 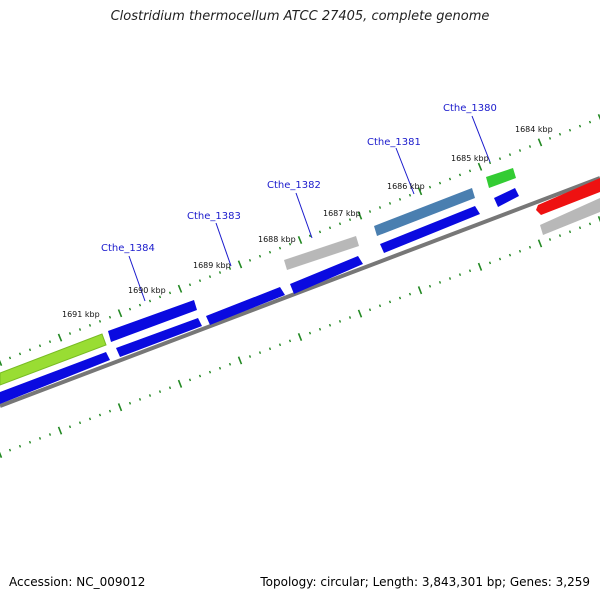 I want to click on feature-gray-rev, so click(x=570, y=216).